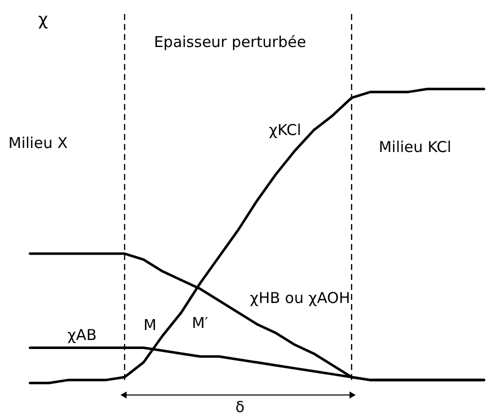  I want to click on series-label: χKCl, so click(285, 130).